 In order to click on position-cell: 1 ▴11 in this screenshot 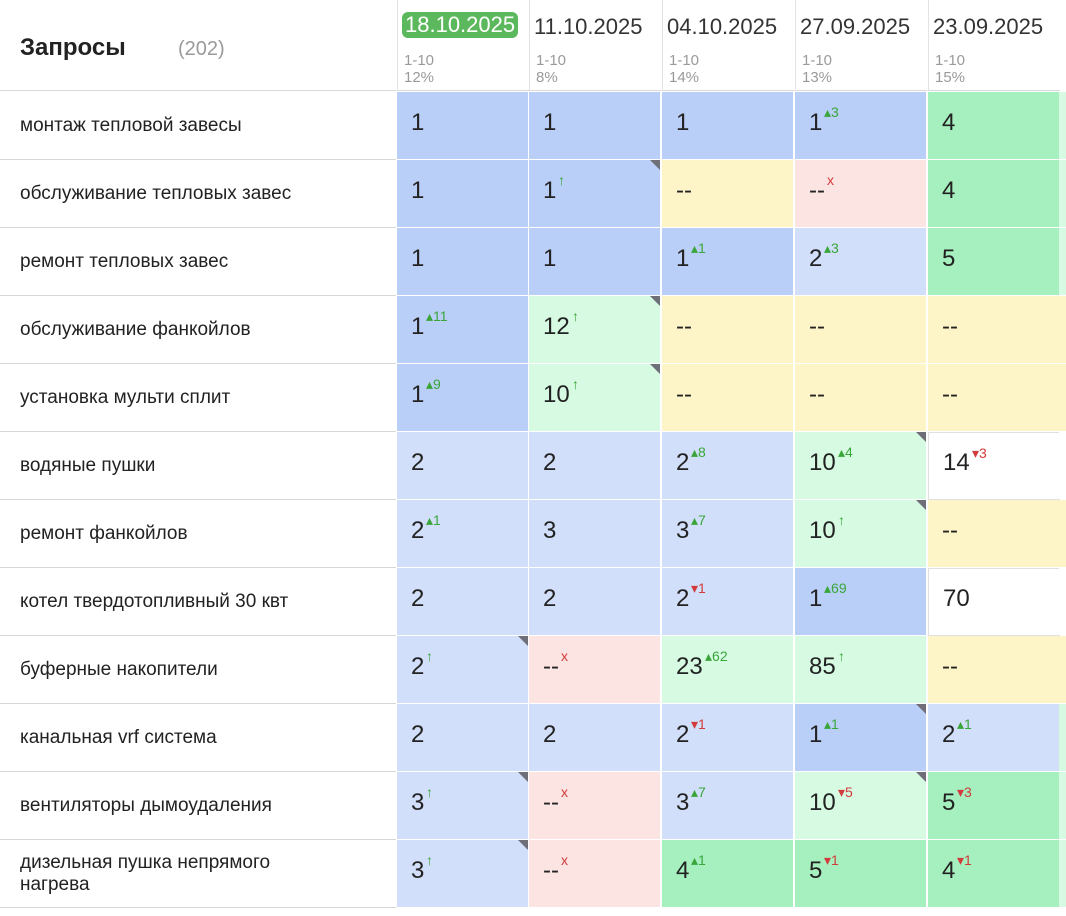, I will do `click(463, 330)`.